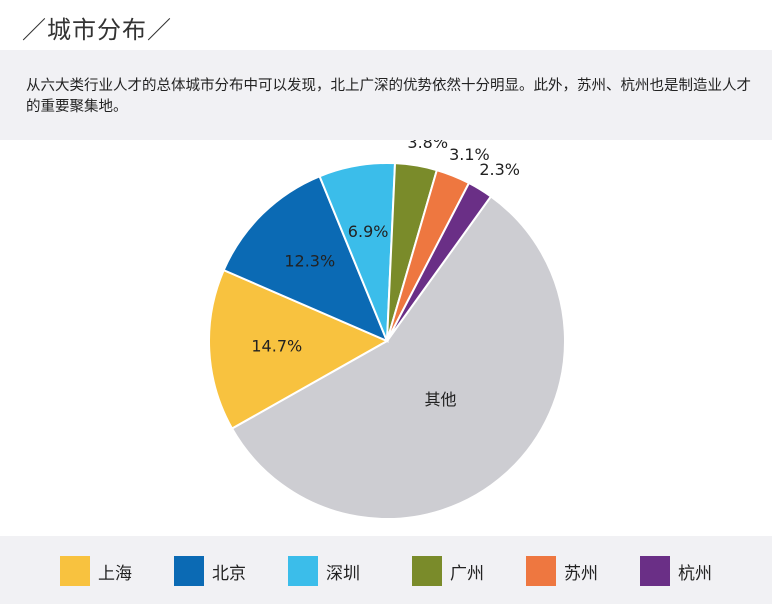  I want to click on label-beijing: 12.3%, so click(309, 261).